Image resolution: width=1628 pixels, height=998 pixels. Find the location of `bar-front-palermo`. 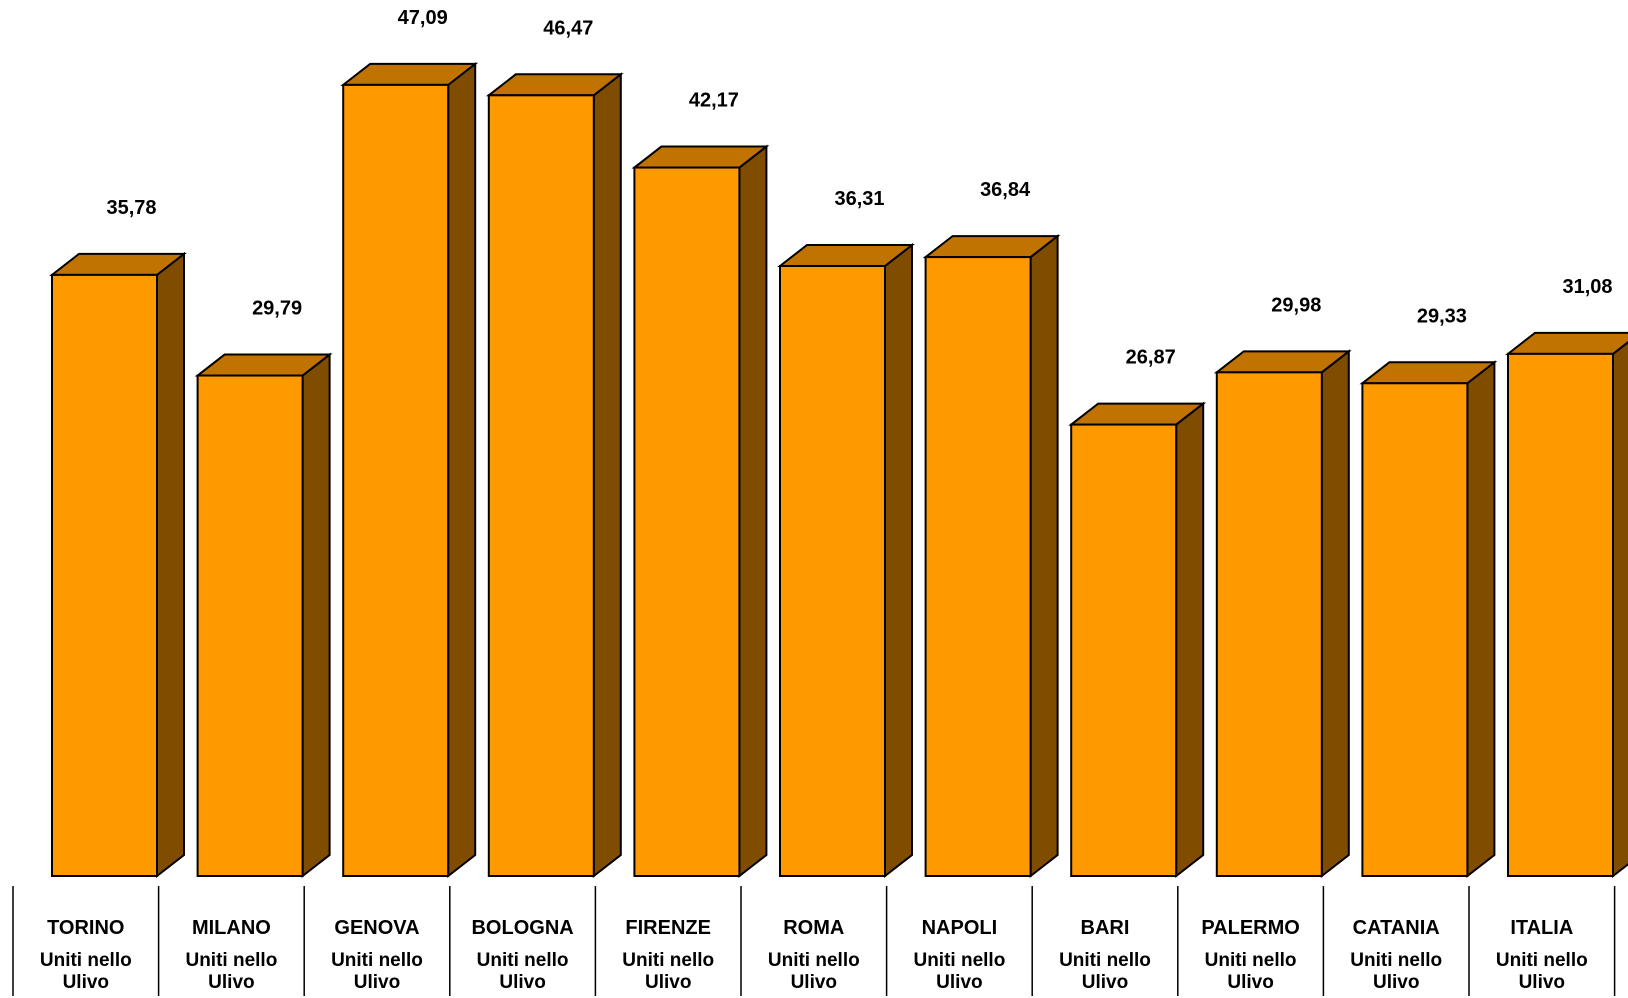

bar-front-palermo is located at coordinates (1269, 624).